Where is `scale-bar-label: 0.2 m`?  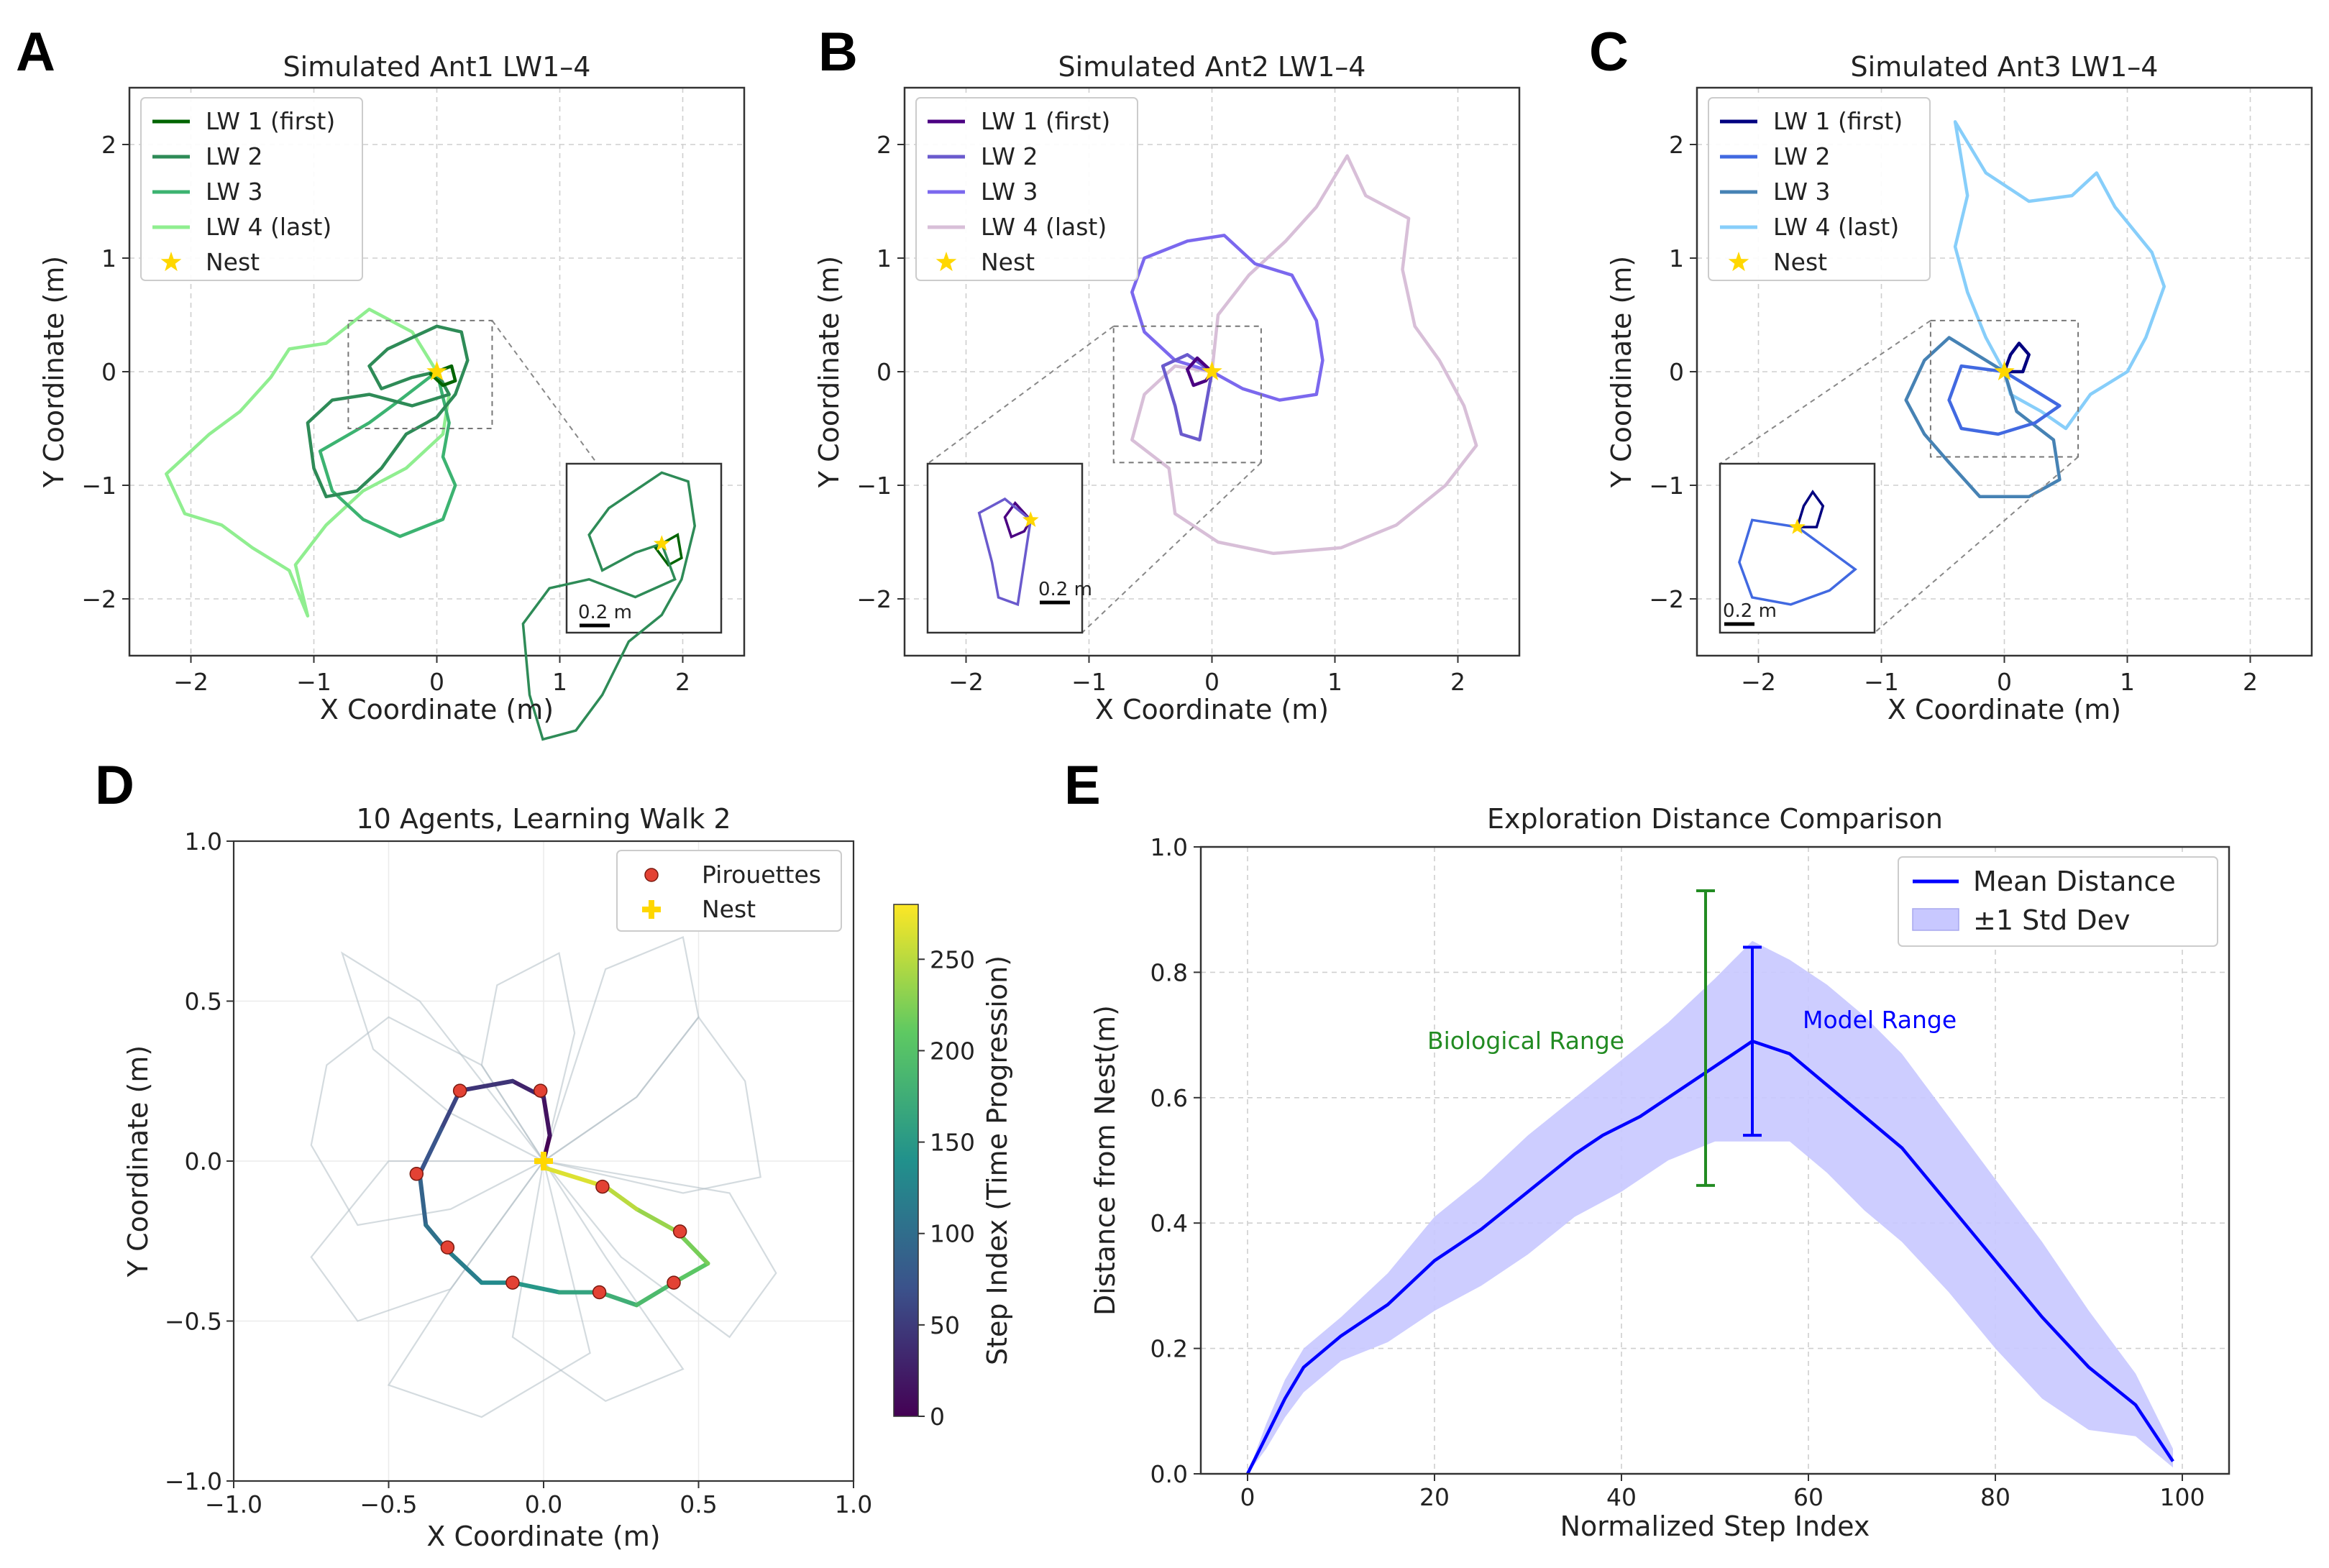 scale-bar-label: 0.2 m is located at coordinates (1065, 589).